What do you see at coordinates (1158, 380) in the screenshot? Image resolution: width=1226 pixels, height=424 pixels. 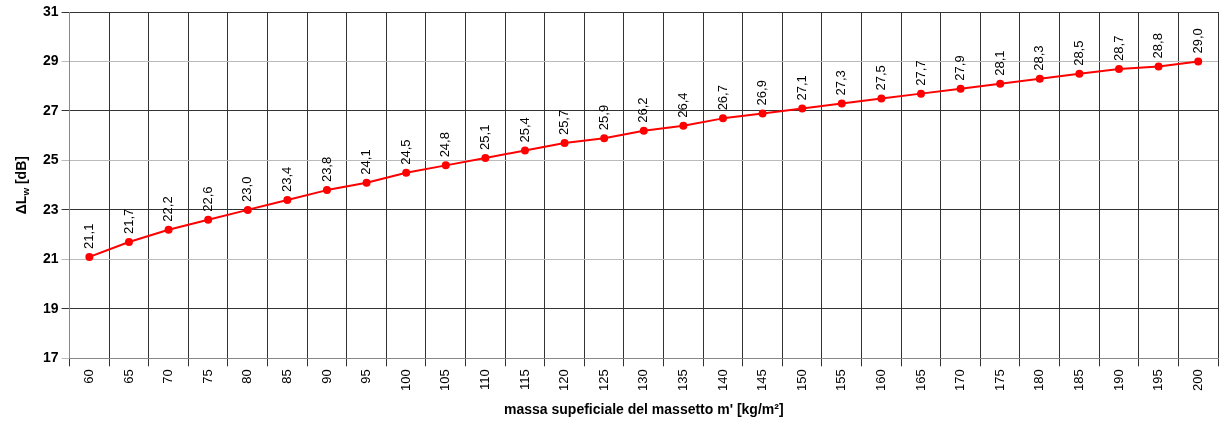 I see `x-tick-label: 195` at bounding box center [1158, 380].